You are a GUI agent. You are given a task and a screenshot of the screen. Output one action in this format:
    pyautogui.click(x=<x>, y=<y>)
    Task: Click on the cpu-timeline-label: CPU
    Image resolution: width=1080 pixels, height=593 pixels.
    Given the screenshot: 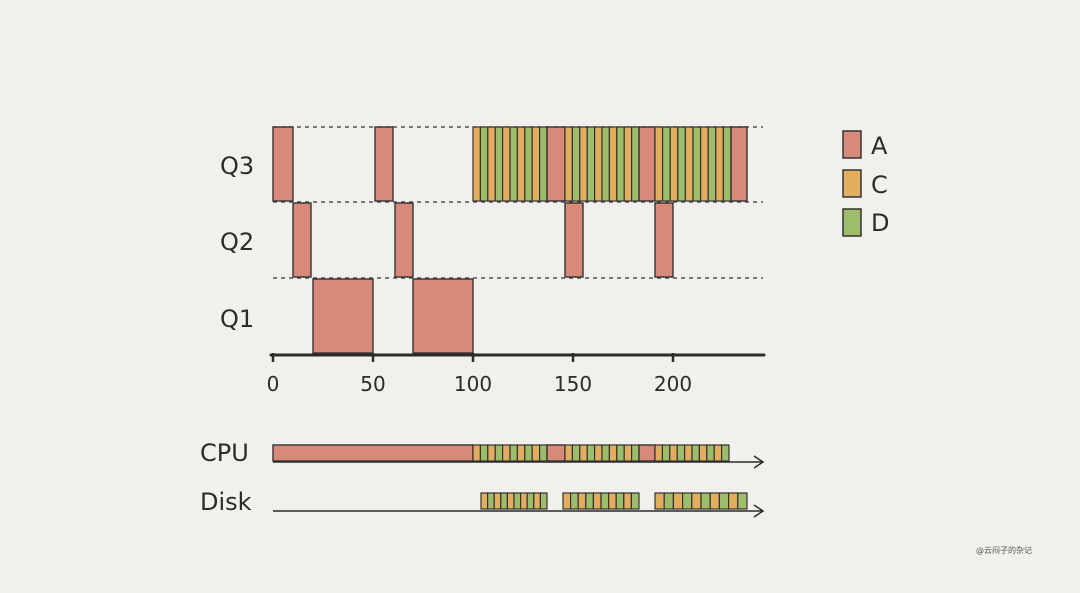 What is the action you would take?
    pyautogui.click(x=224, y=453)
    